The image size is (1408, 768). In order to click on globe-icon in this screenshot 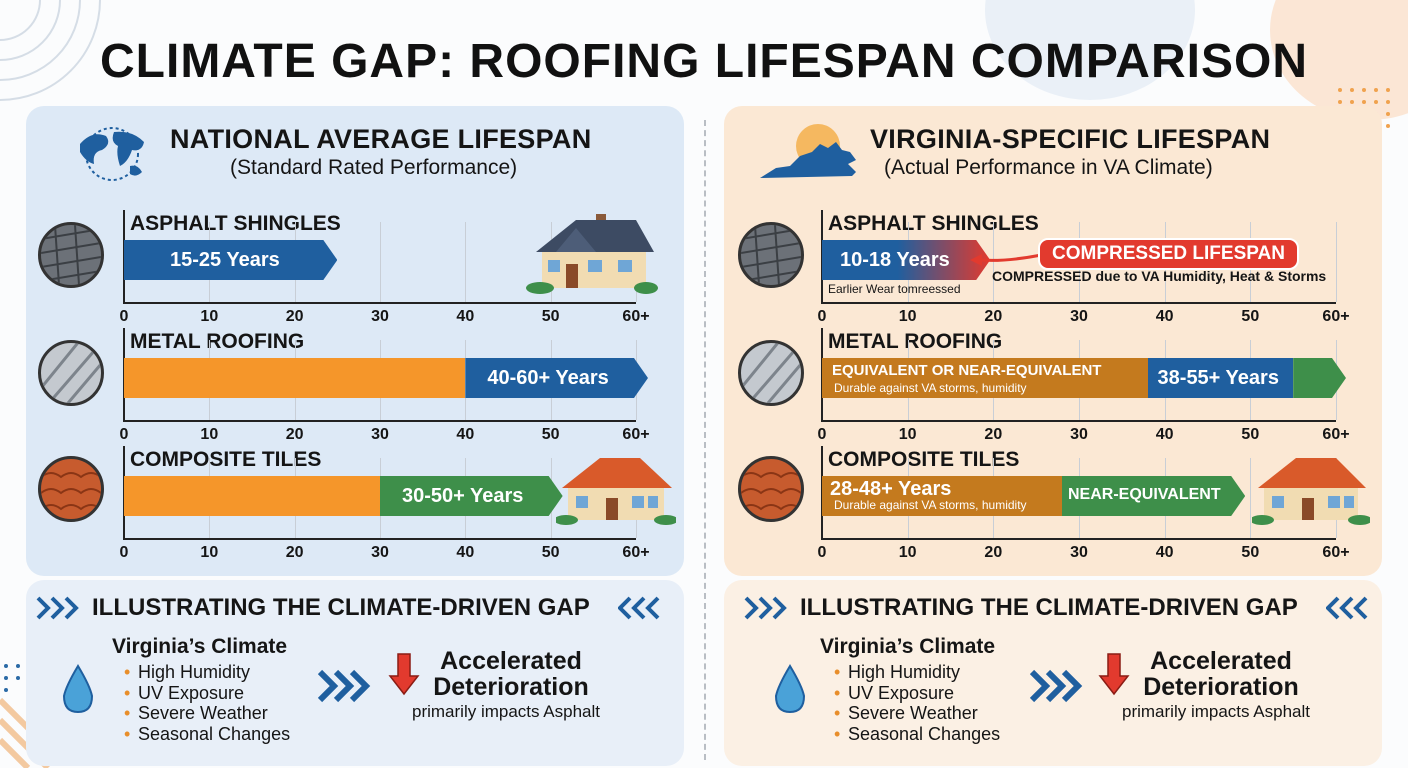, I will do `click(112, 154)`.